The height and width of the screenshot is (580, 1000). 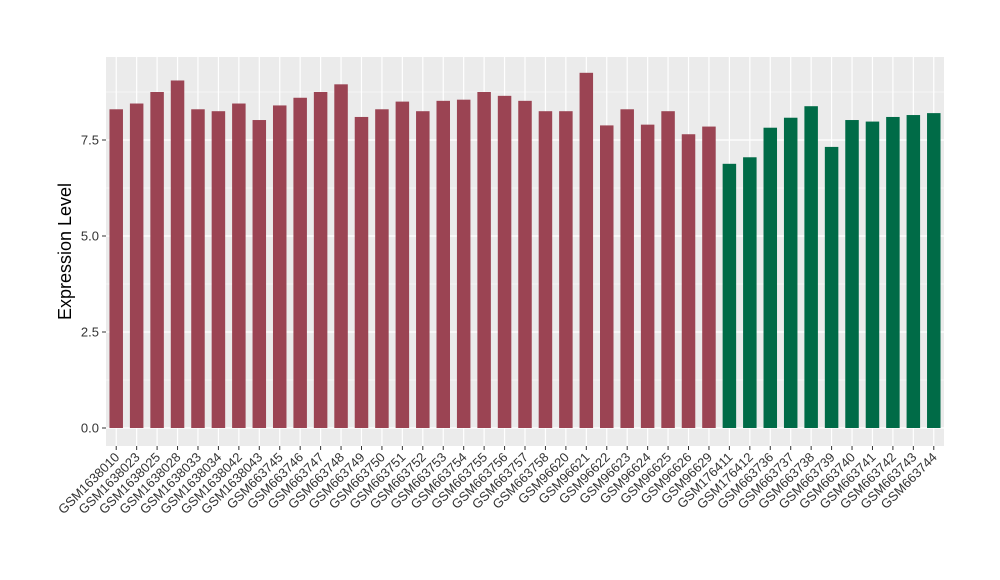 What do you see at coordinates (463, 264) in the screenshot?
I see `bar-GSM663754` at bounding box center [463, 264].